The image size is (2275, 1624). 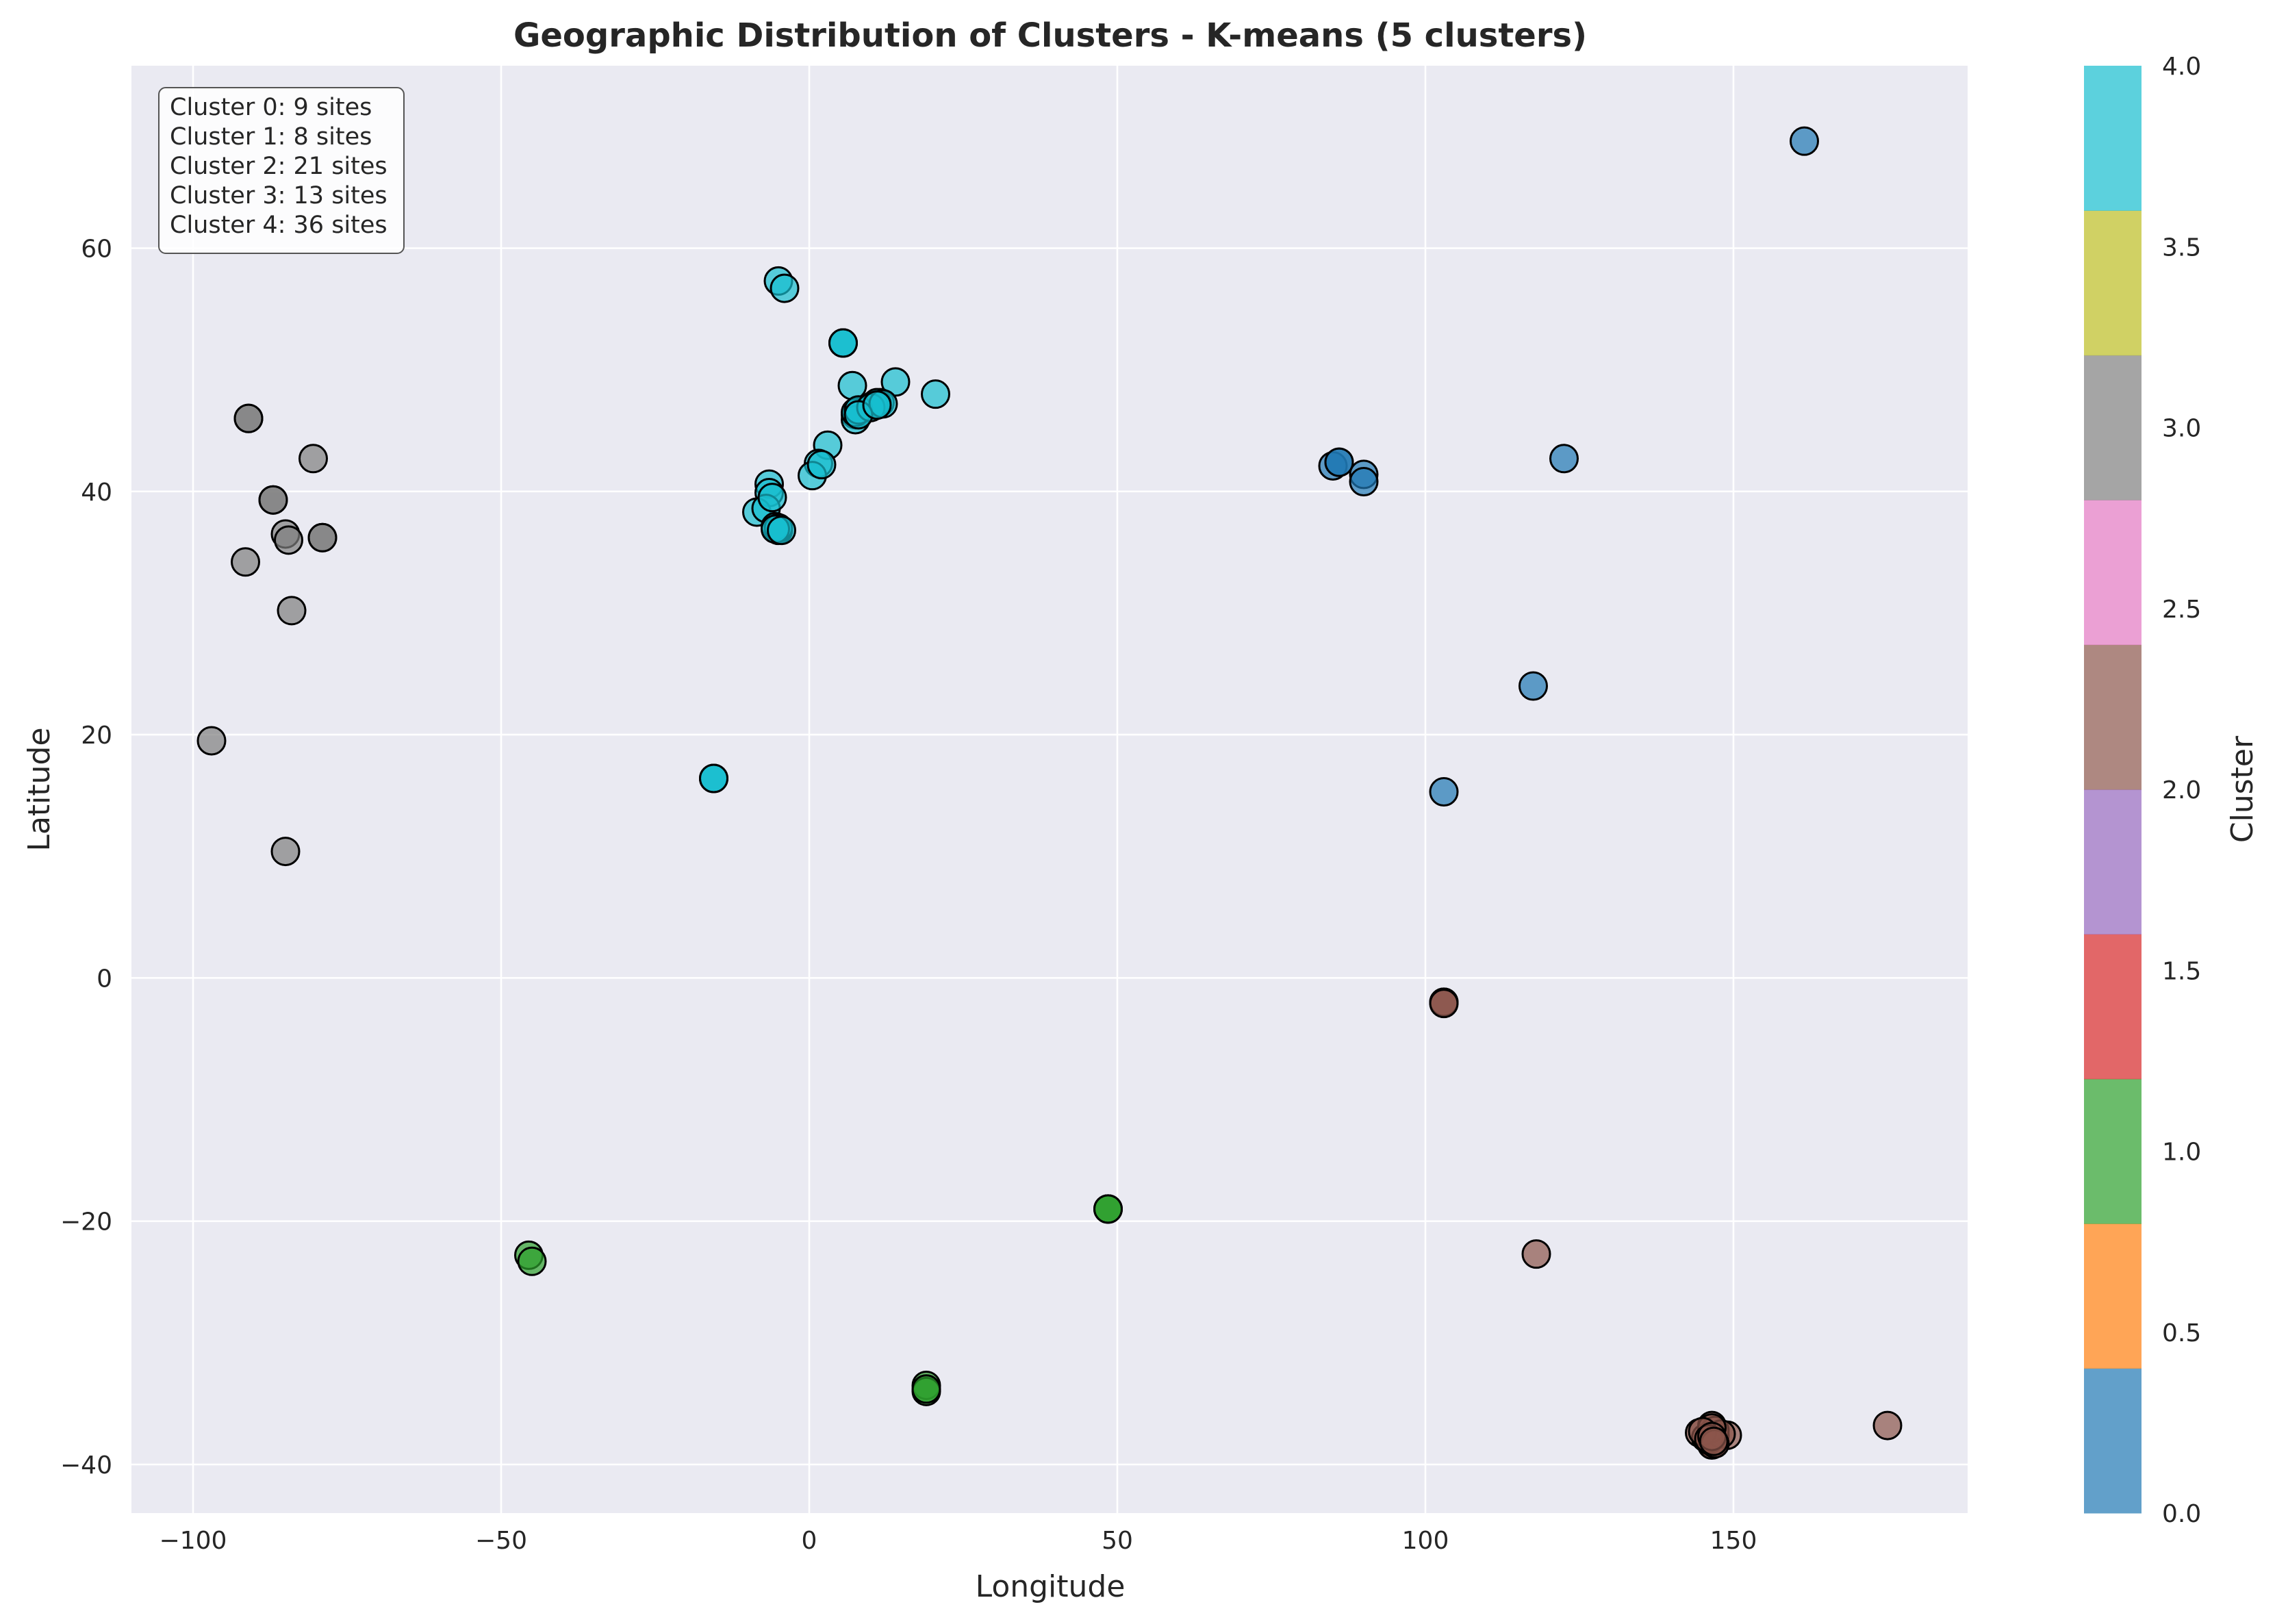 What do you see at coordinates (1426, 1541) in the screenshot?
I see `x-tick-label: 100` at bounding box center [1426, 1541].